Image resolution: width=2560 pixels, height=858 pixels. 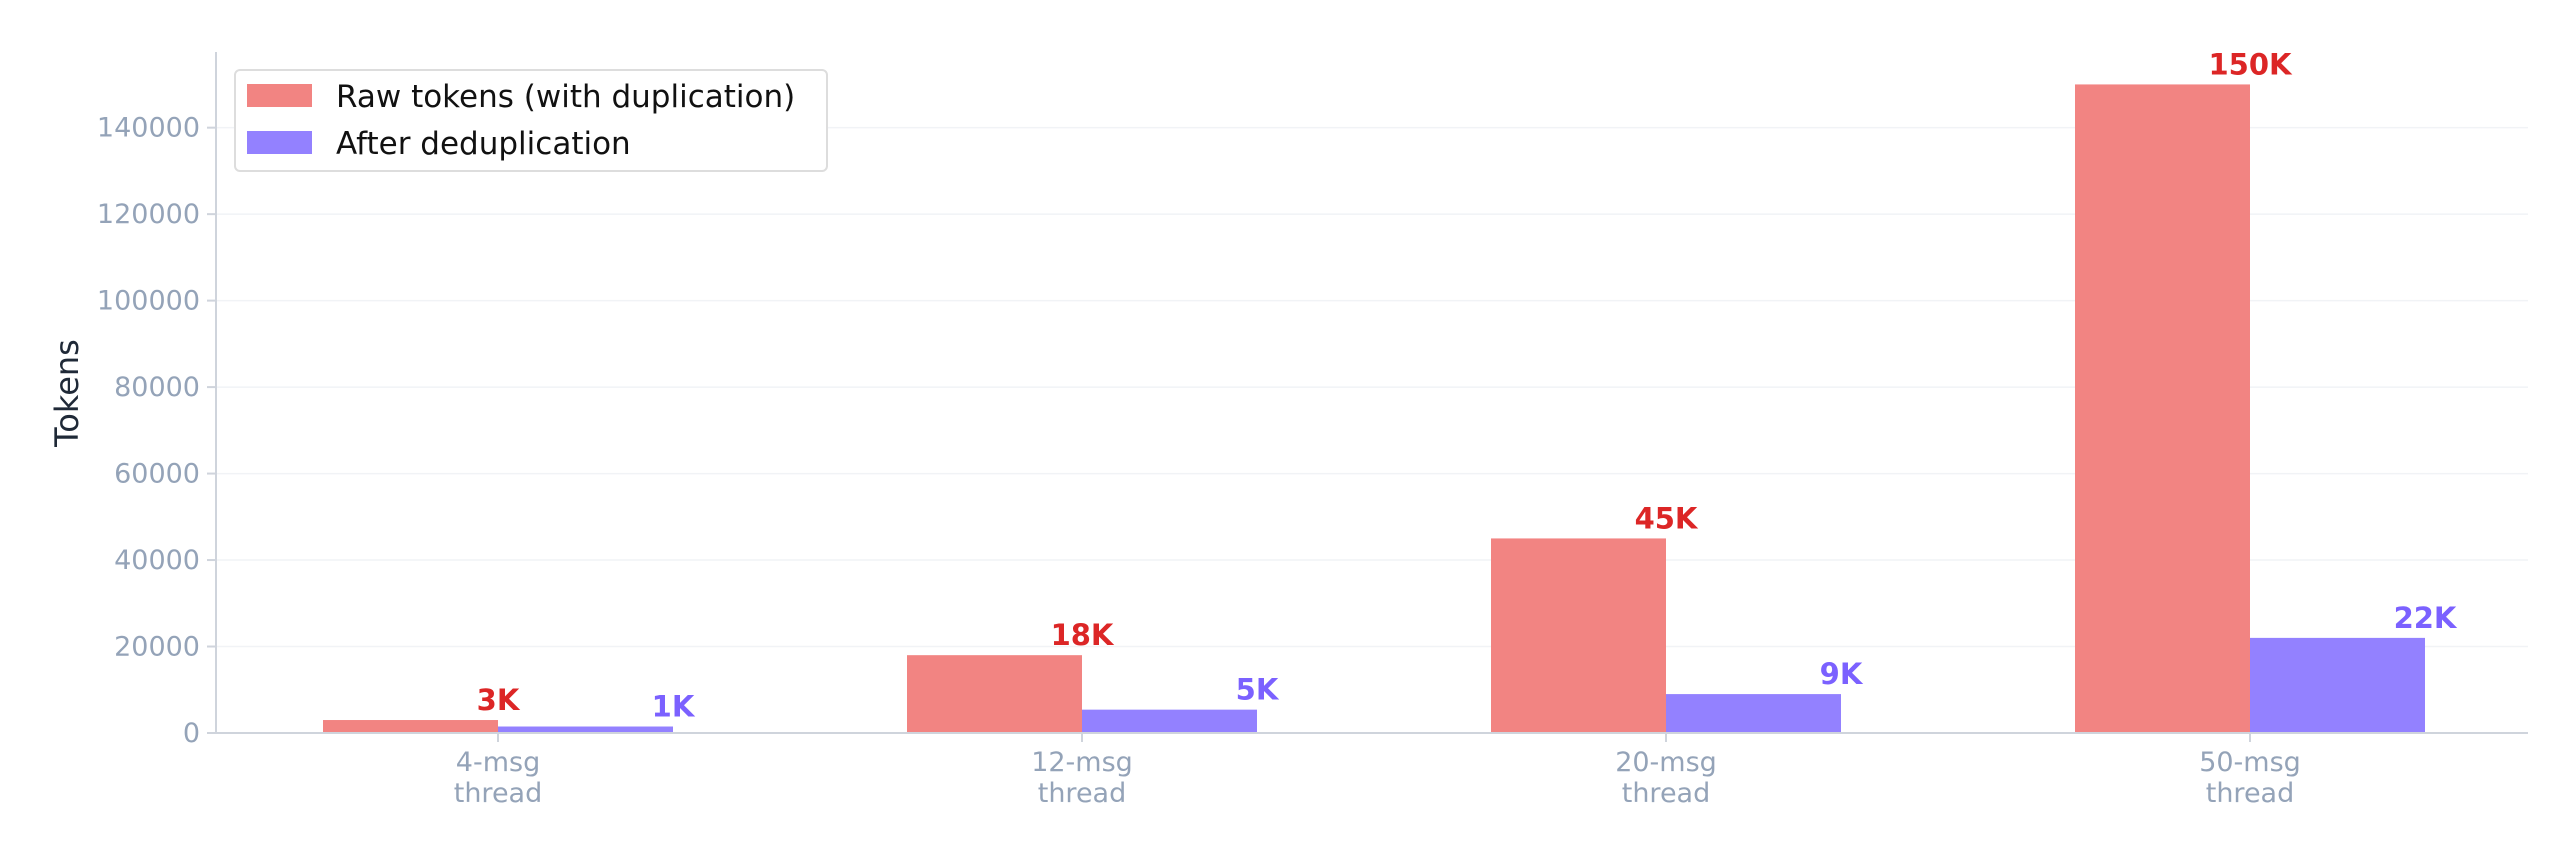 I want to click on y-tick-label: 60000, so click(x=157, y=474).